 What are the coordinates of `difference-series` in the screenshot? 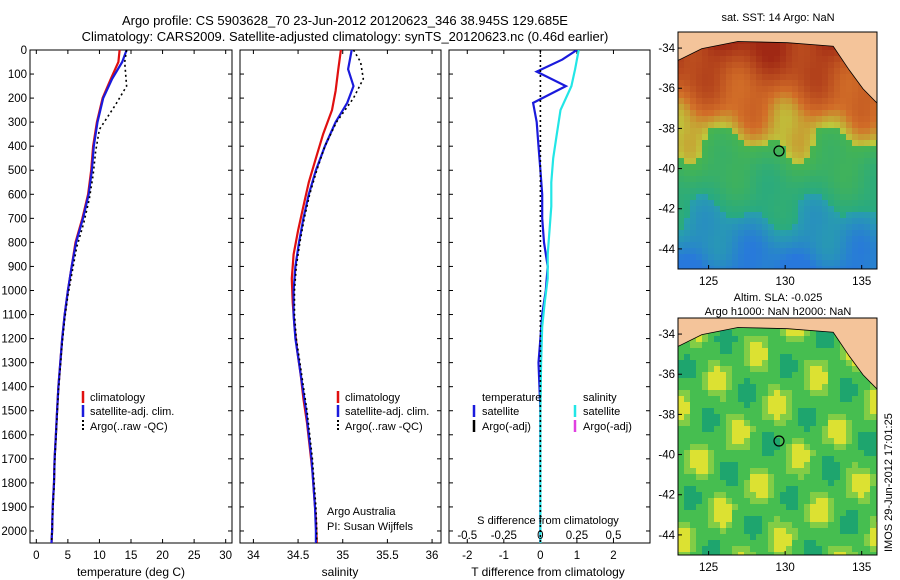 It's located at (555, 296).